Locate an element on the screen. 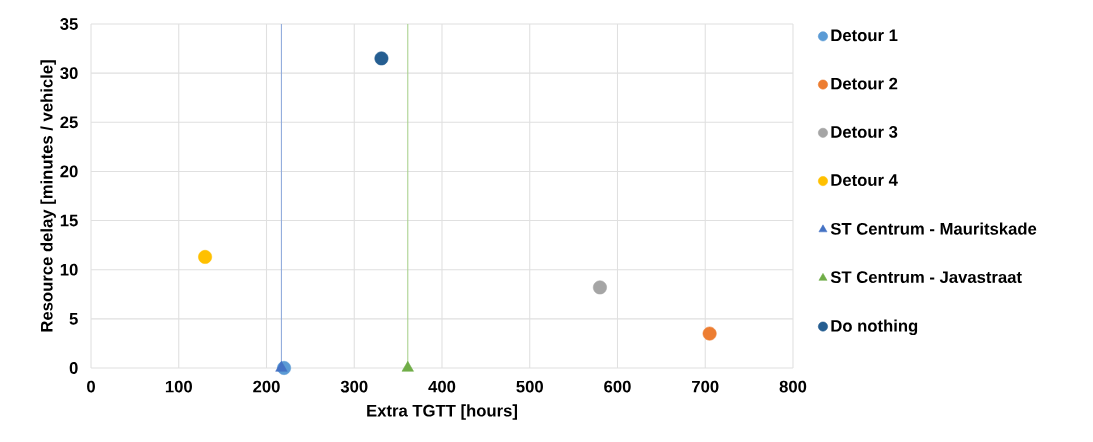 The width and height of the screenshot is (1093, 442). y-tick-label: 15 is located at coordinates (69, 220).